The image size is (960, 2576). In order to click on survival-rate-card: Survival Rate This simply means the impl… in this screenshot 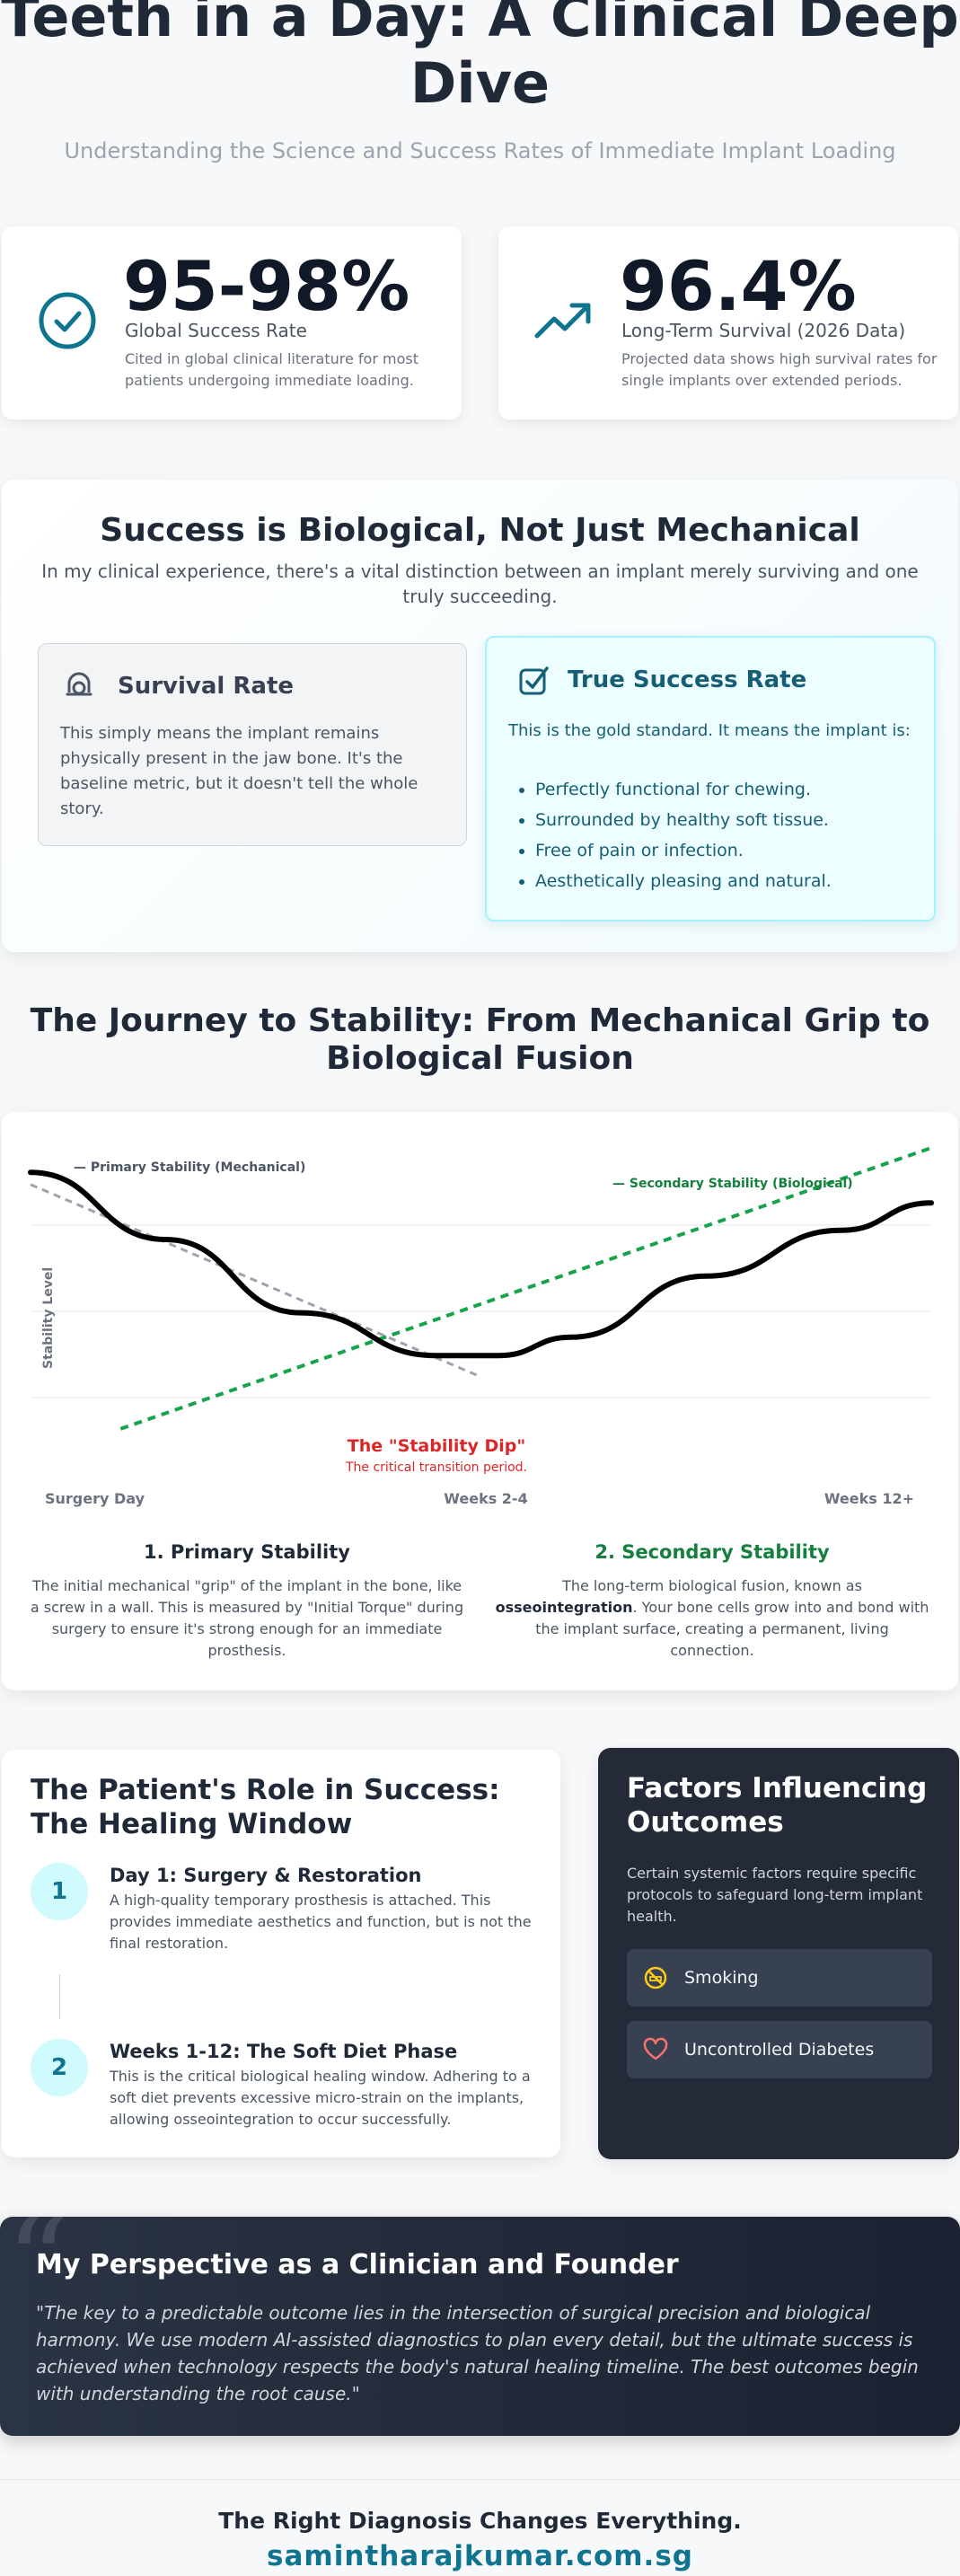, I will do `click(252, 744)`.